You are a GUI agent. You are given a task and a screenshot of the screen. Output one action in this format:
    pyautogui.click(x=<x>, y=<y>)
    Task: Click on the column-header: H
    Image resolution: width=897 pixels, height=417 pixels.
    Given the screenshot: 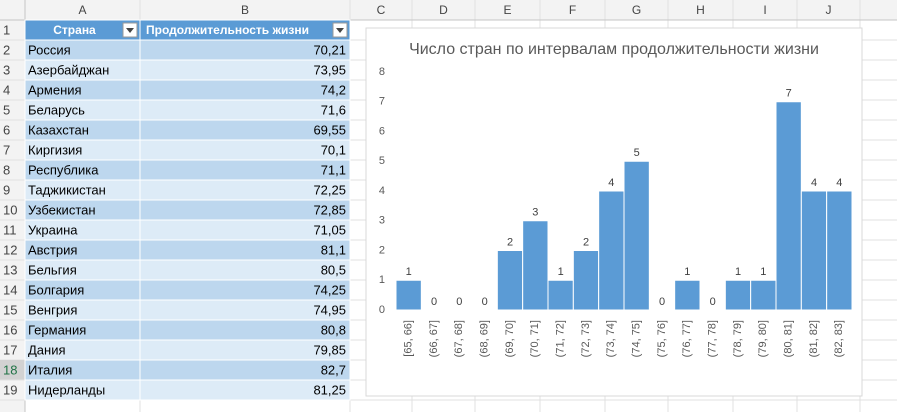 What is the action you would take?
    pyautogui.click(x=700, y=10)
    